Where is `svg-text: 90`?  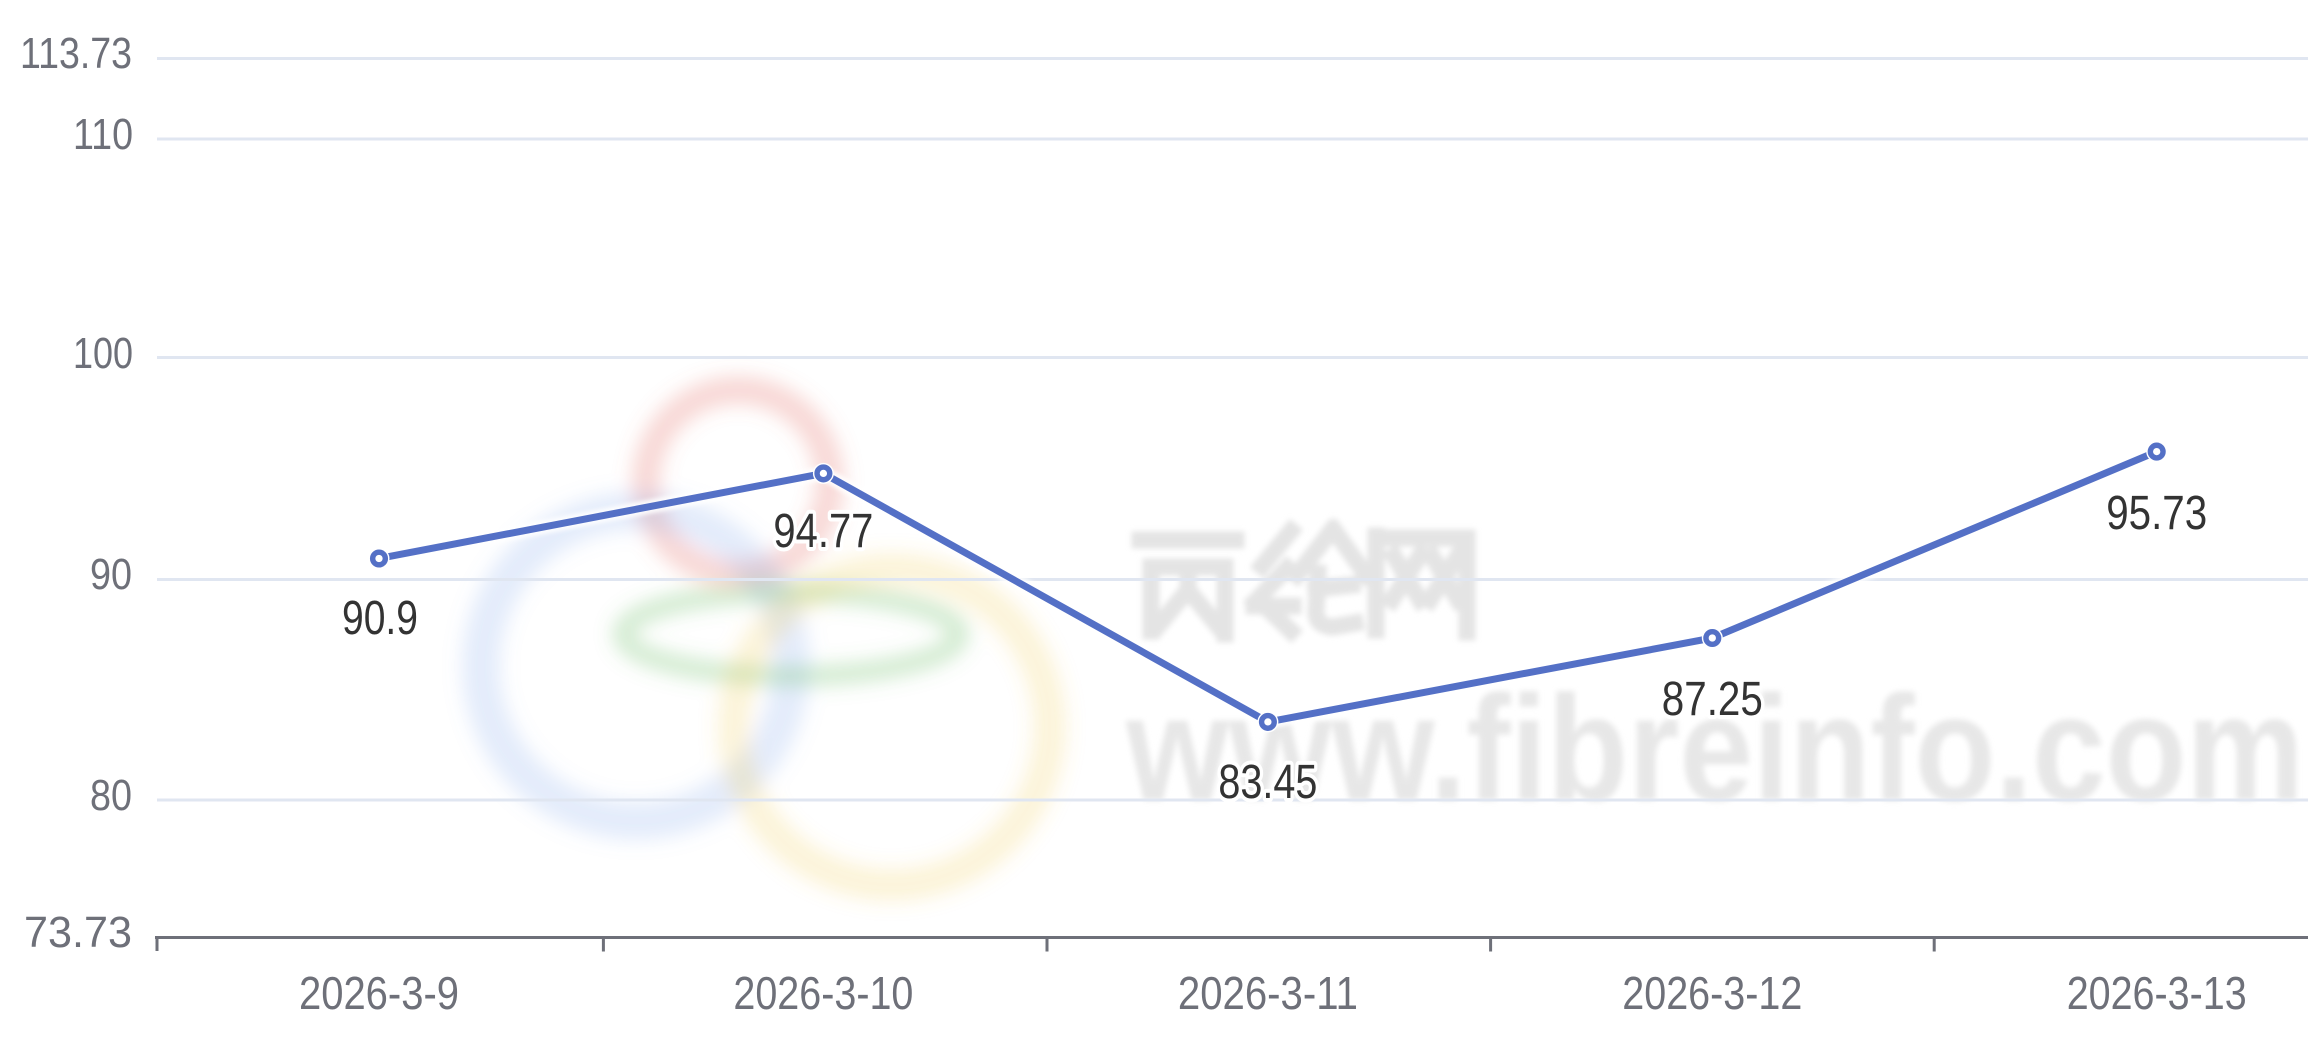
svg-text: 90 is located at coordinates (111, 574).